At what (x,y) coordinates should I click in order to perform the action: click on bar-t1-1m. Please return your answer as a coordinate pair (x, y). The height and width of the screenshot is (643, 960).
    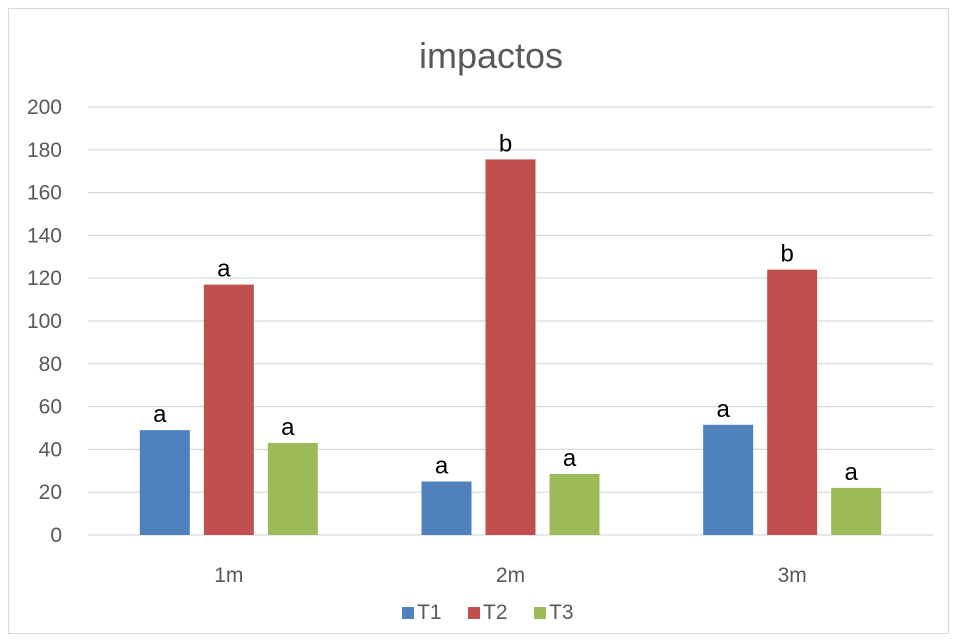
    Looking at the image, I should click on (164, 482).